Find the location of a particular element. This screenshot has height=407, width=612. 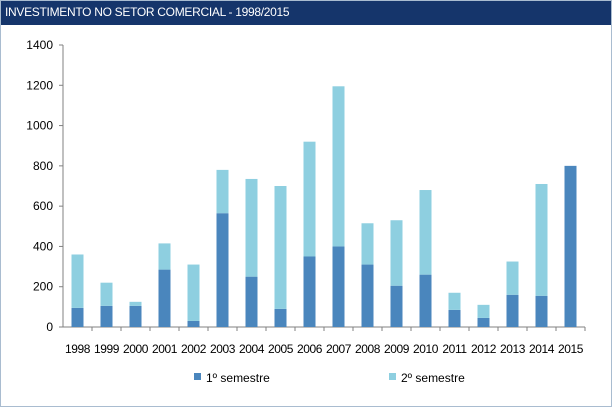

bar-semestre1-1999 is located at coordinates (106, 316).